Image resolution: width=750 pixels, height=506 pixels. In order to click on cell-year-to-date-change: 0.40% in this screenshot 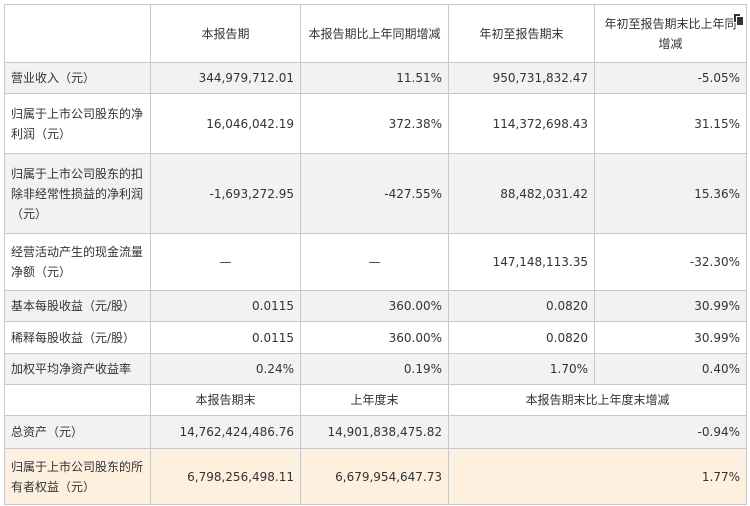, I will do `click(670, 369)`.